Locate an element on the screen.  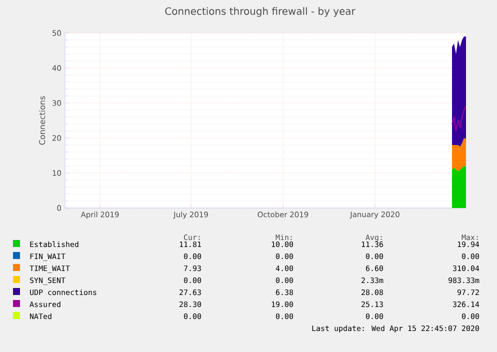
line-series is located at coordinates (459, 119).